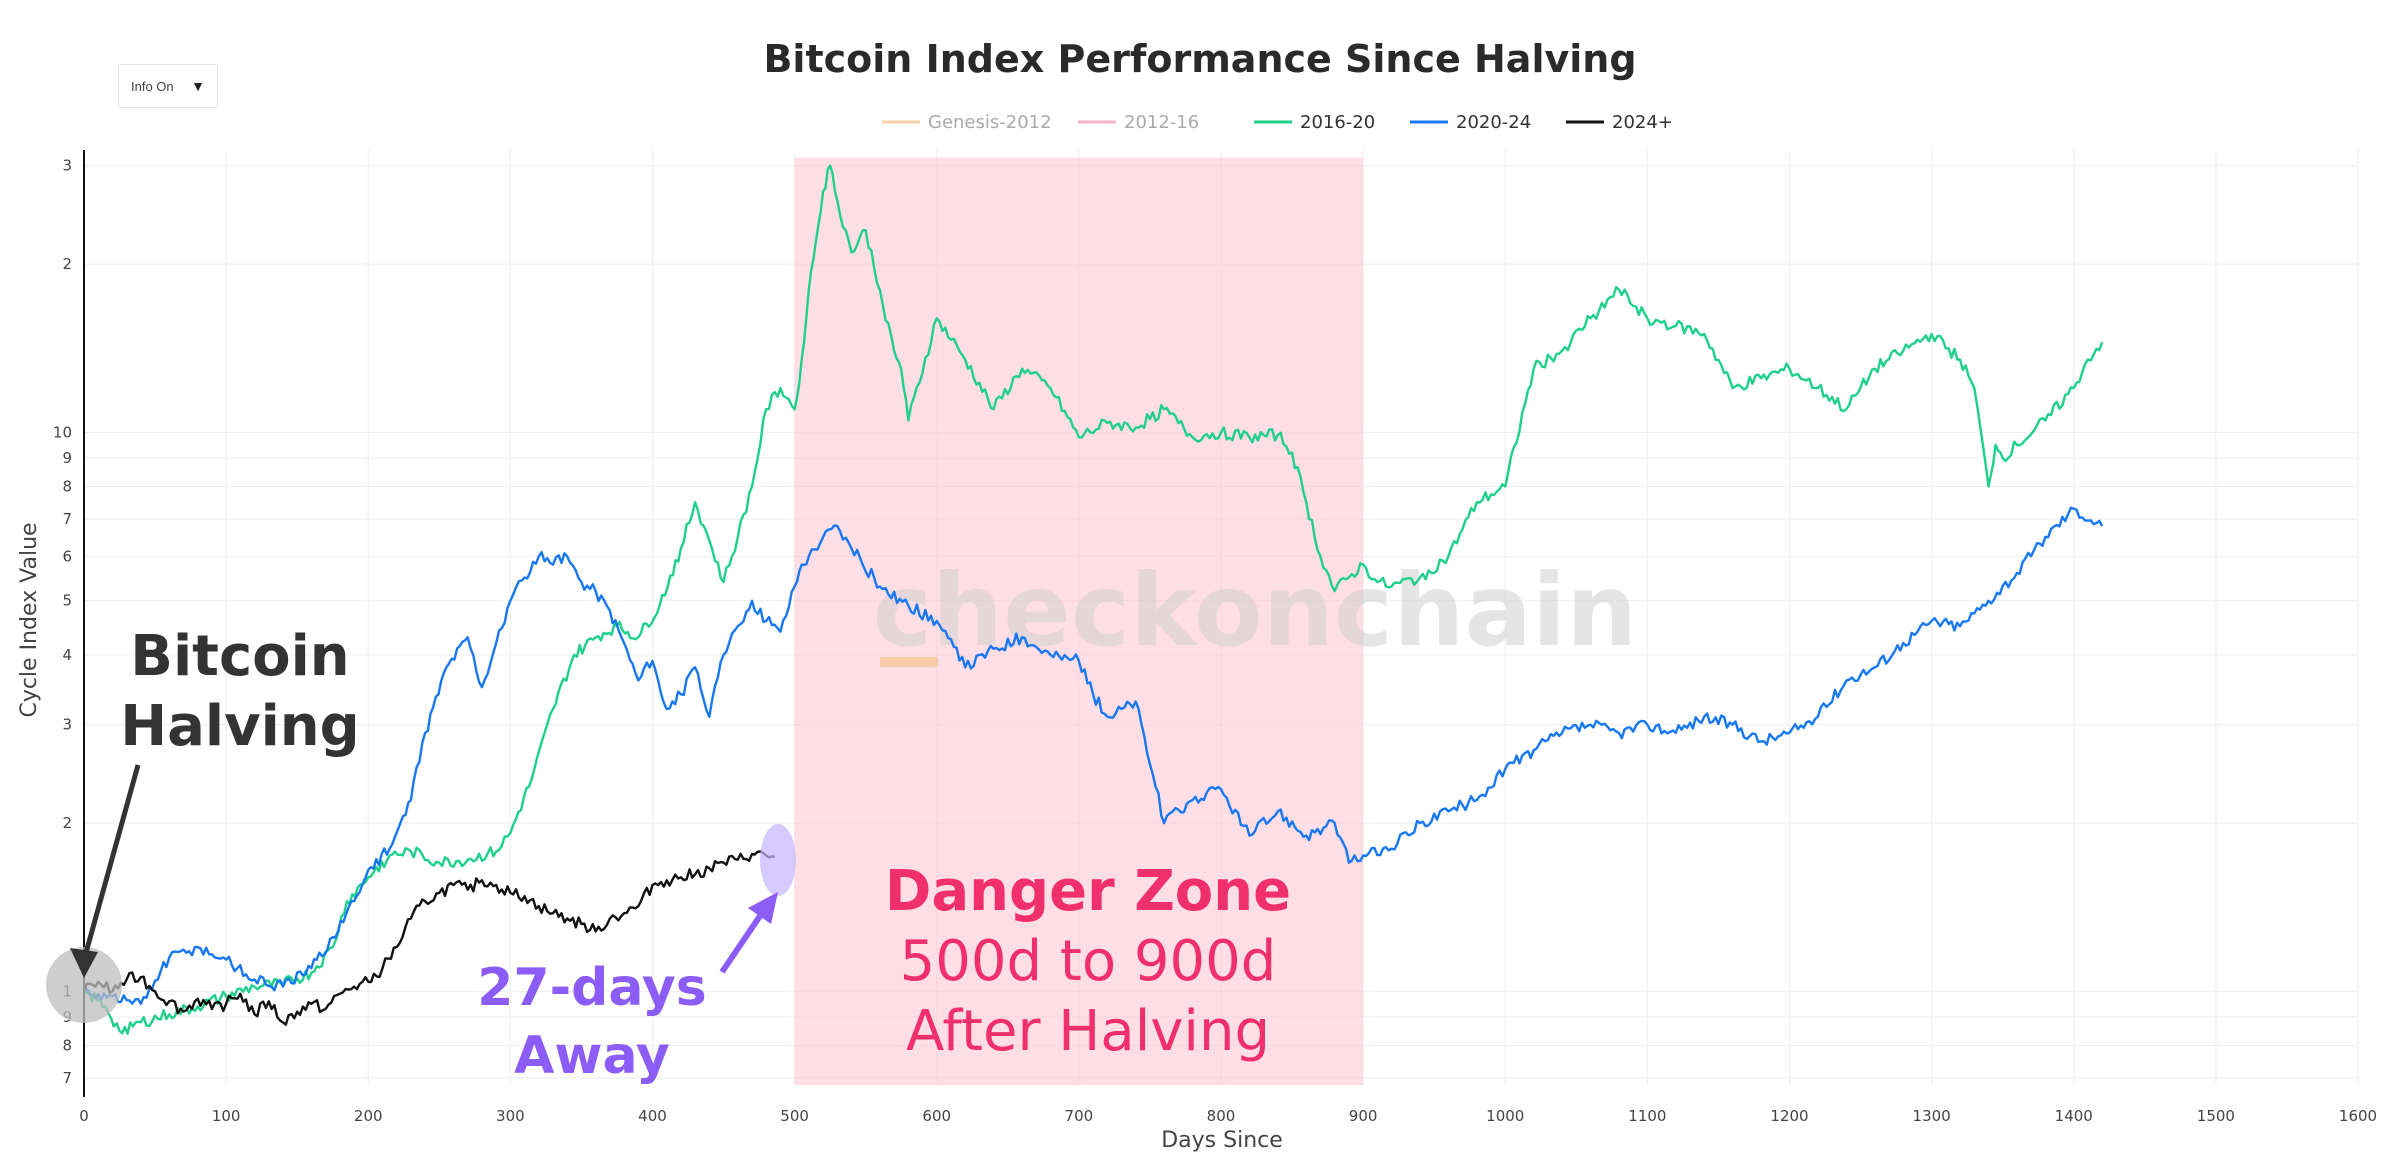  Describe the element at coordinates (67, 655) in the screenshot. I see `y-tick-label: 4` at that location.